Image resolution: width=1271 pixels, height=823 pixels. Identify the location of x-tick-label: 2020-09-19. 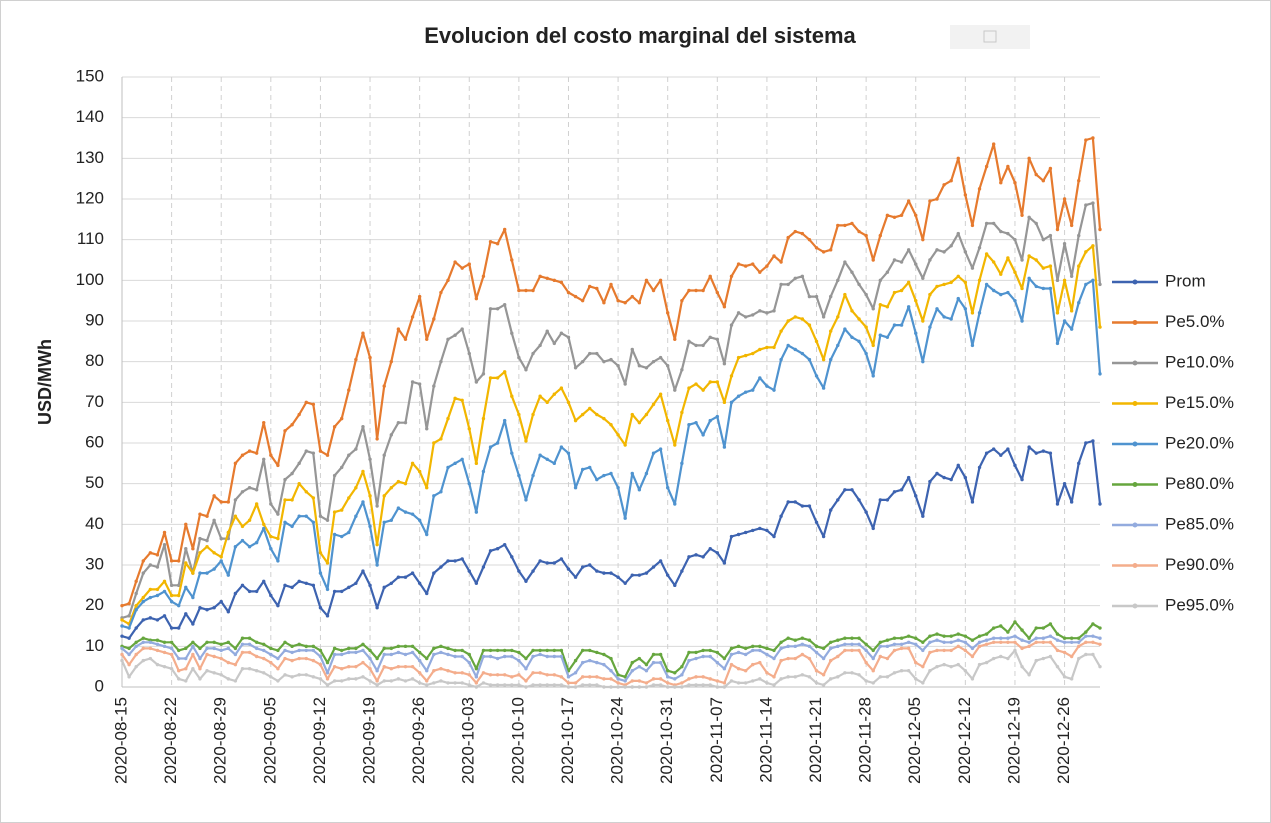
(369, 740).